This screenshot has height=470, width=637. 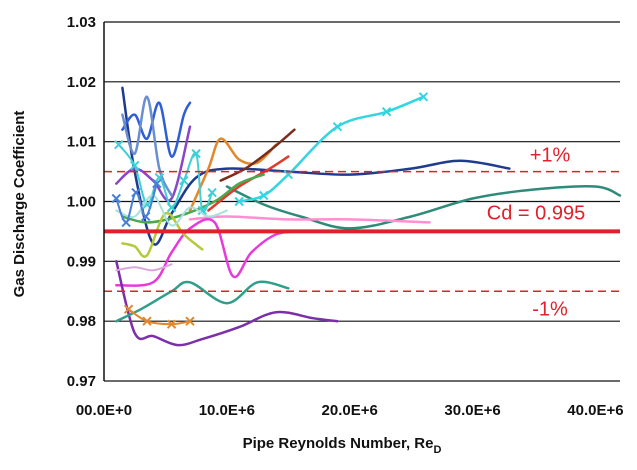 I want to click on y-axis-title: Gas Discharge Coefficient, so click(x=19, y=204).